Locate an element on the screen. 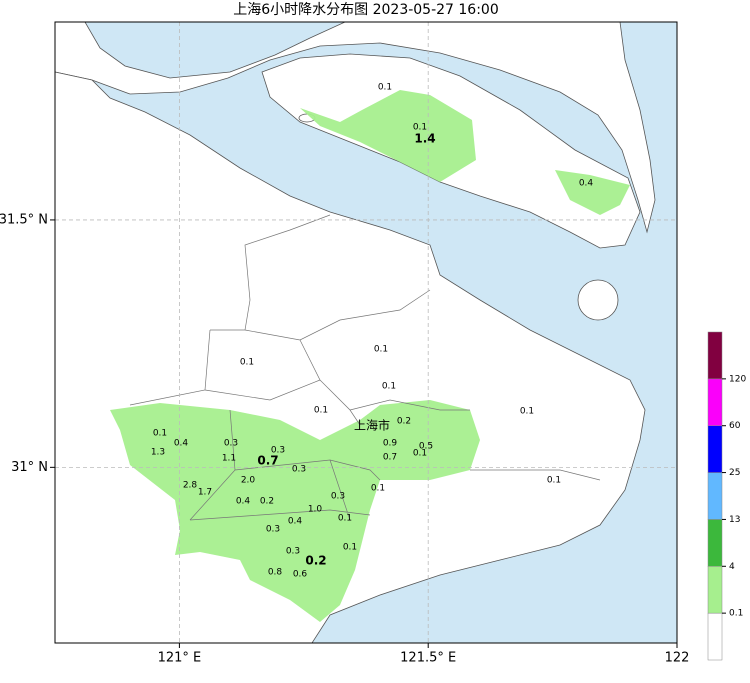  station-value: 2.0 is located at coordinates (248, 481).